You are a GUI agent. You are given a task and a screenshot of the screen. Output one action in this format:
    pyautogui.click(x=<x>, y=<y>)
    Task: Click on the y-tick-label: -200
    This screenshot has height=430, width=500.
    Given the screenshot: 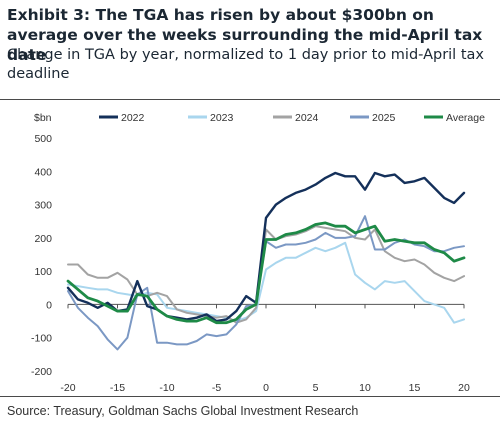 What is the action you would take?
    pyautogui.click(x=41, y=372)
    